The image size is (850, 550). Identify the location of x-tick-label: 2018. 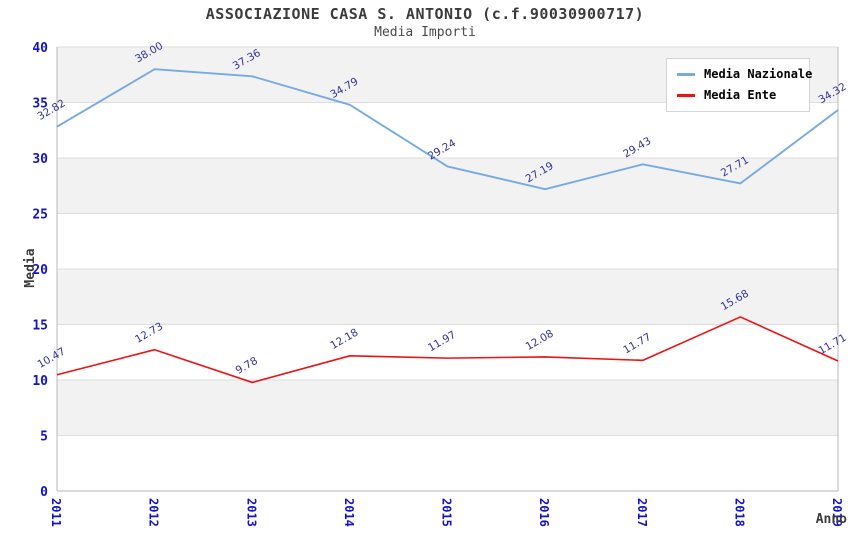
(739, 512).